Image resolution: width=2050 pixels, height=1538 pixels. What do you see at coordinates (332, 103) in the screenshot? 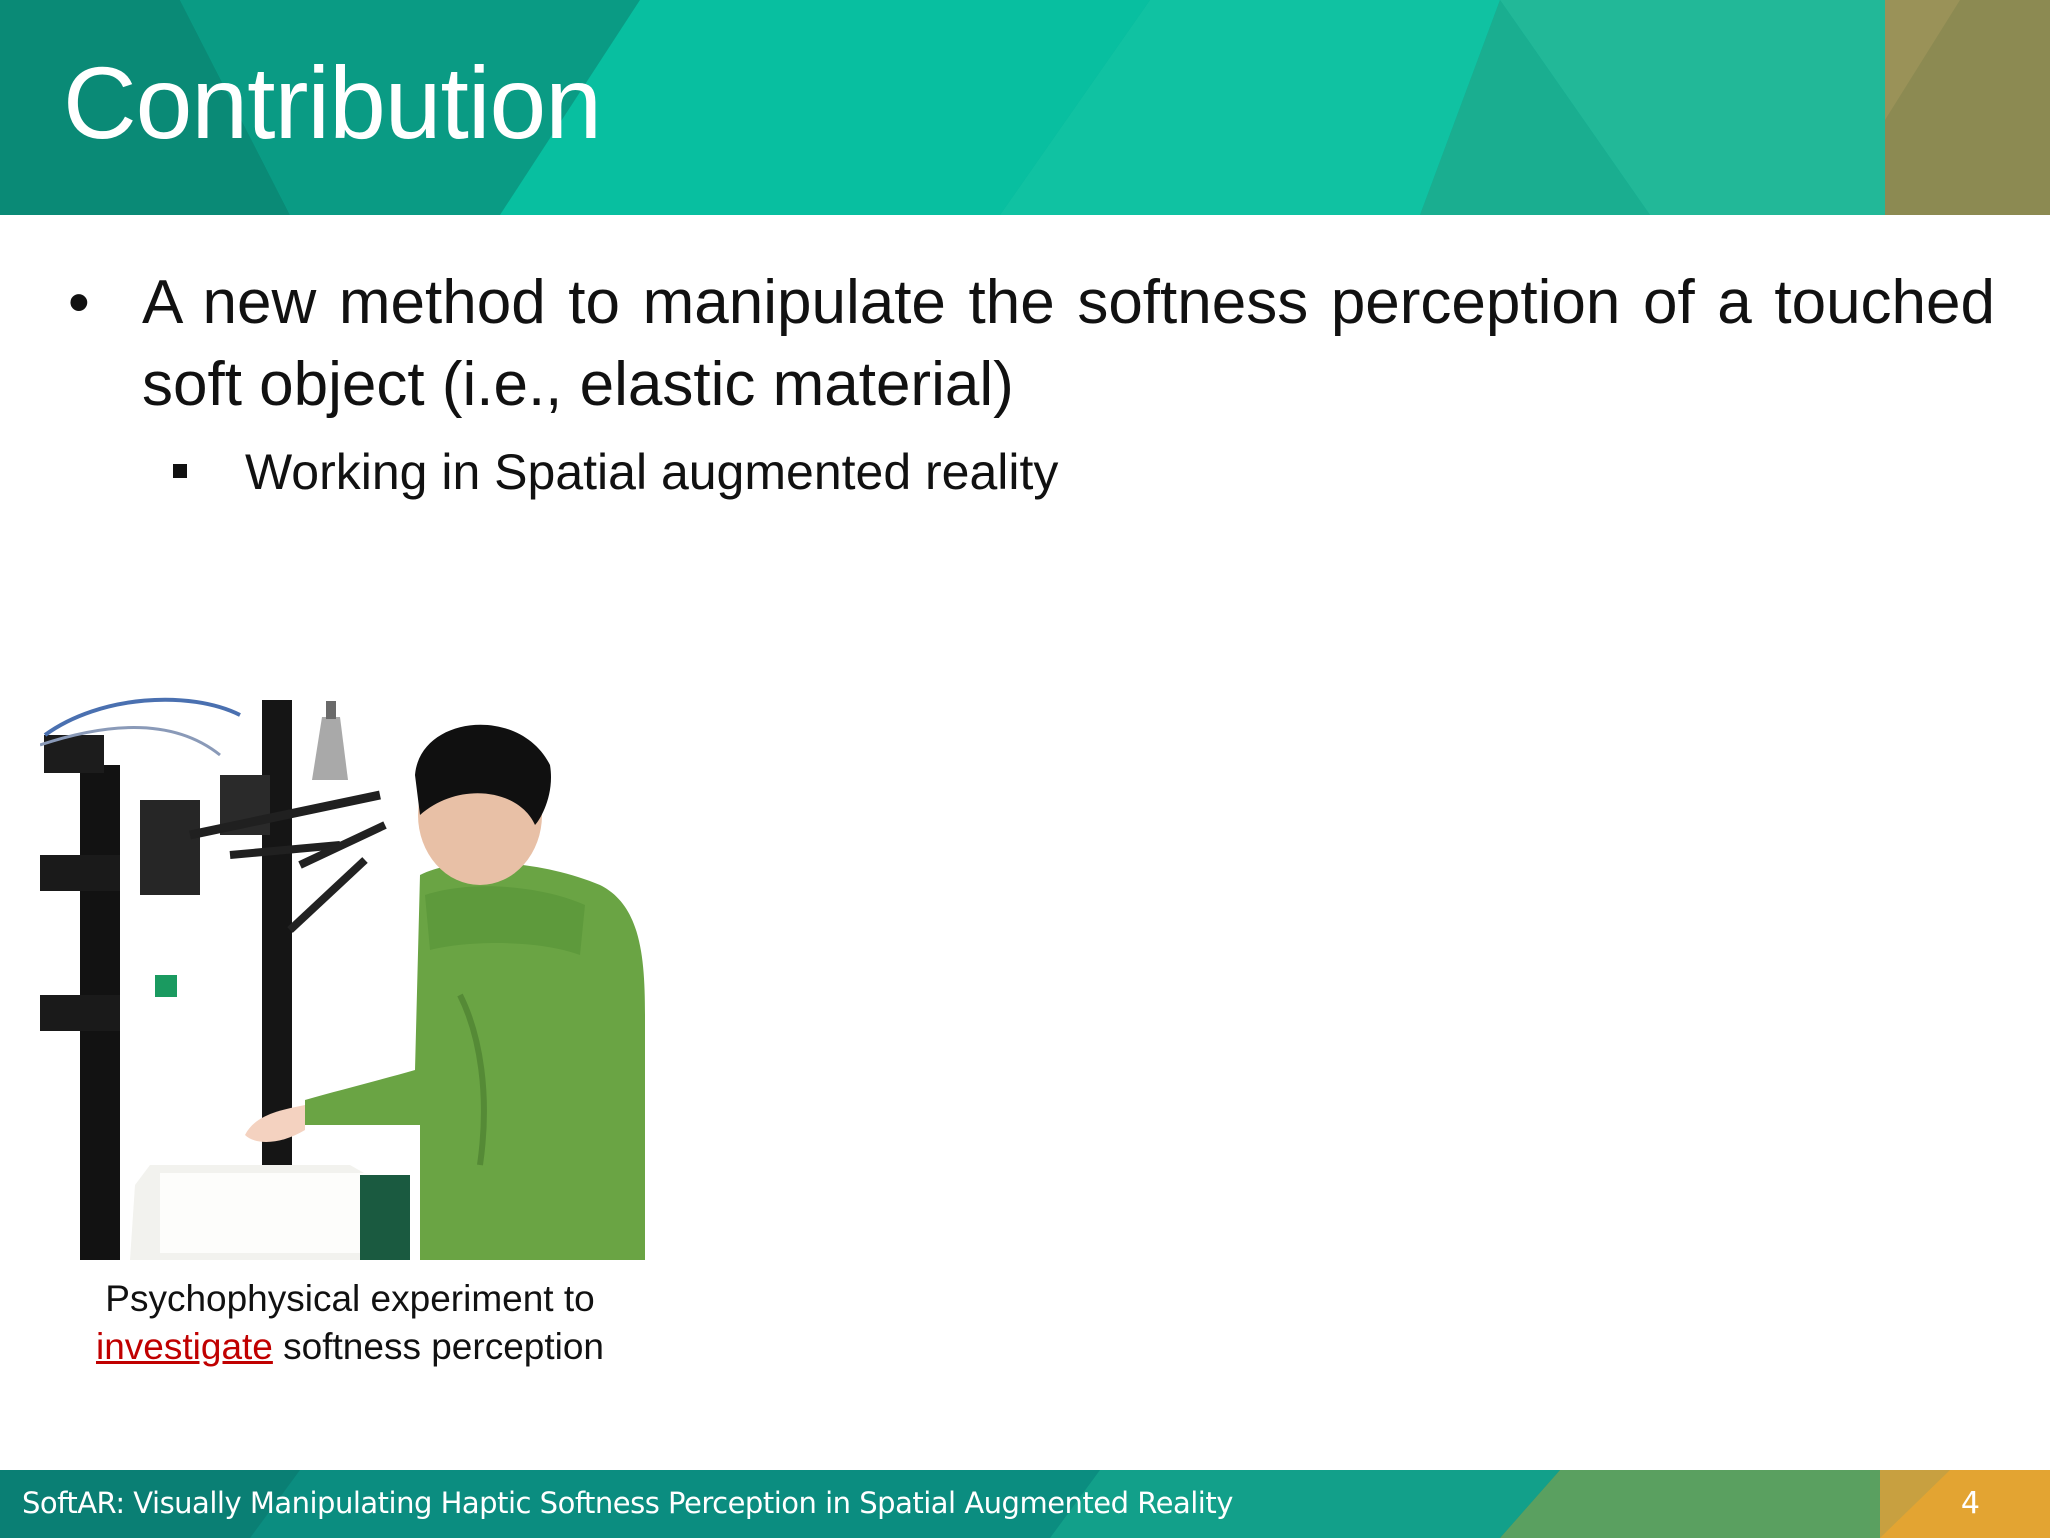
I see `slide-title: Contribution` at bounding box center [332, 103].